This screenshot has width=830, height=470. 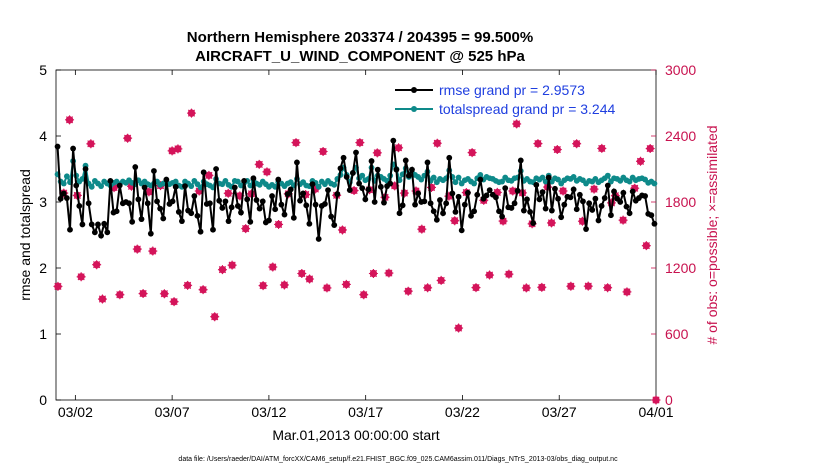 I want to click on x-axis-label: Mar.01,2013 00:00:00 start, so click(x=355, y=435).